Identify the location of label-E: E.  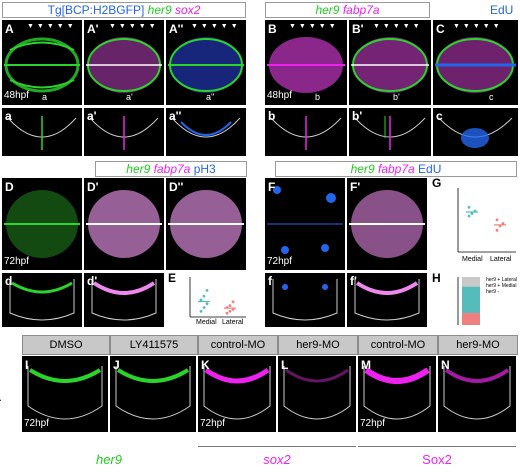
(172, 278).